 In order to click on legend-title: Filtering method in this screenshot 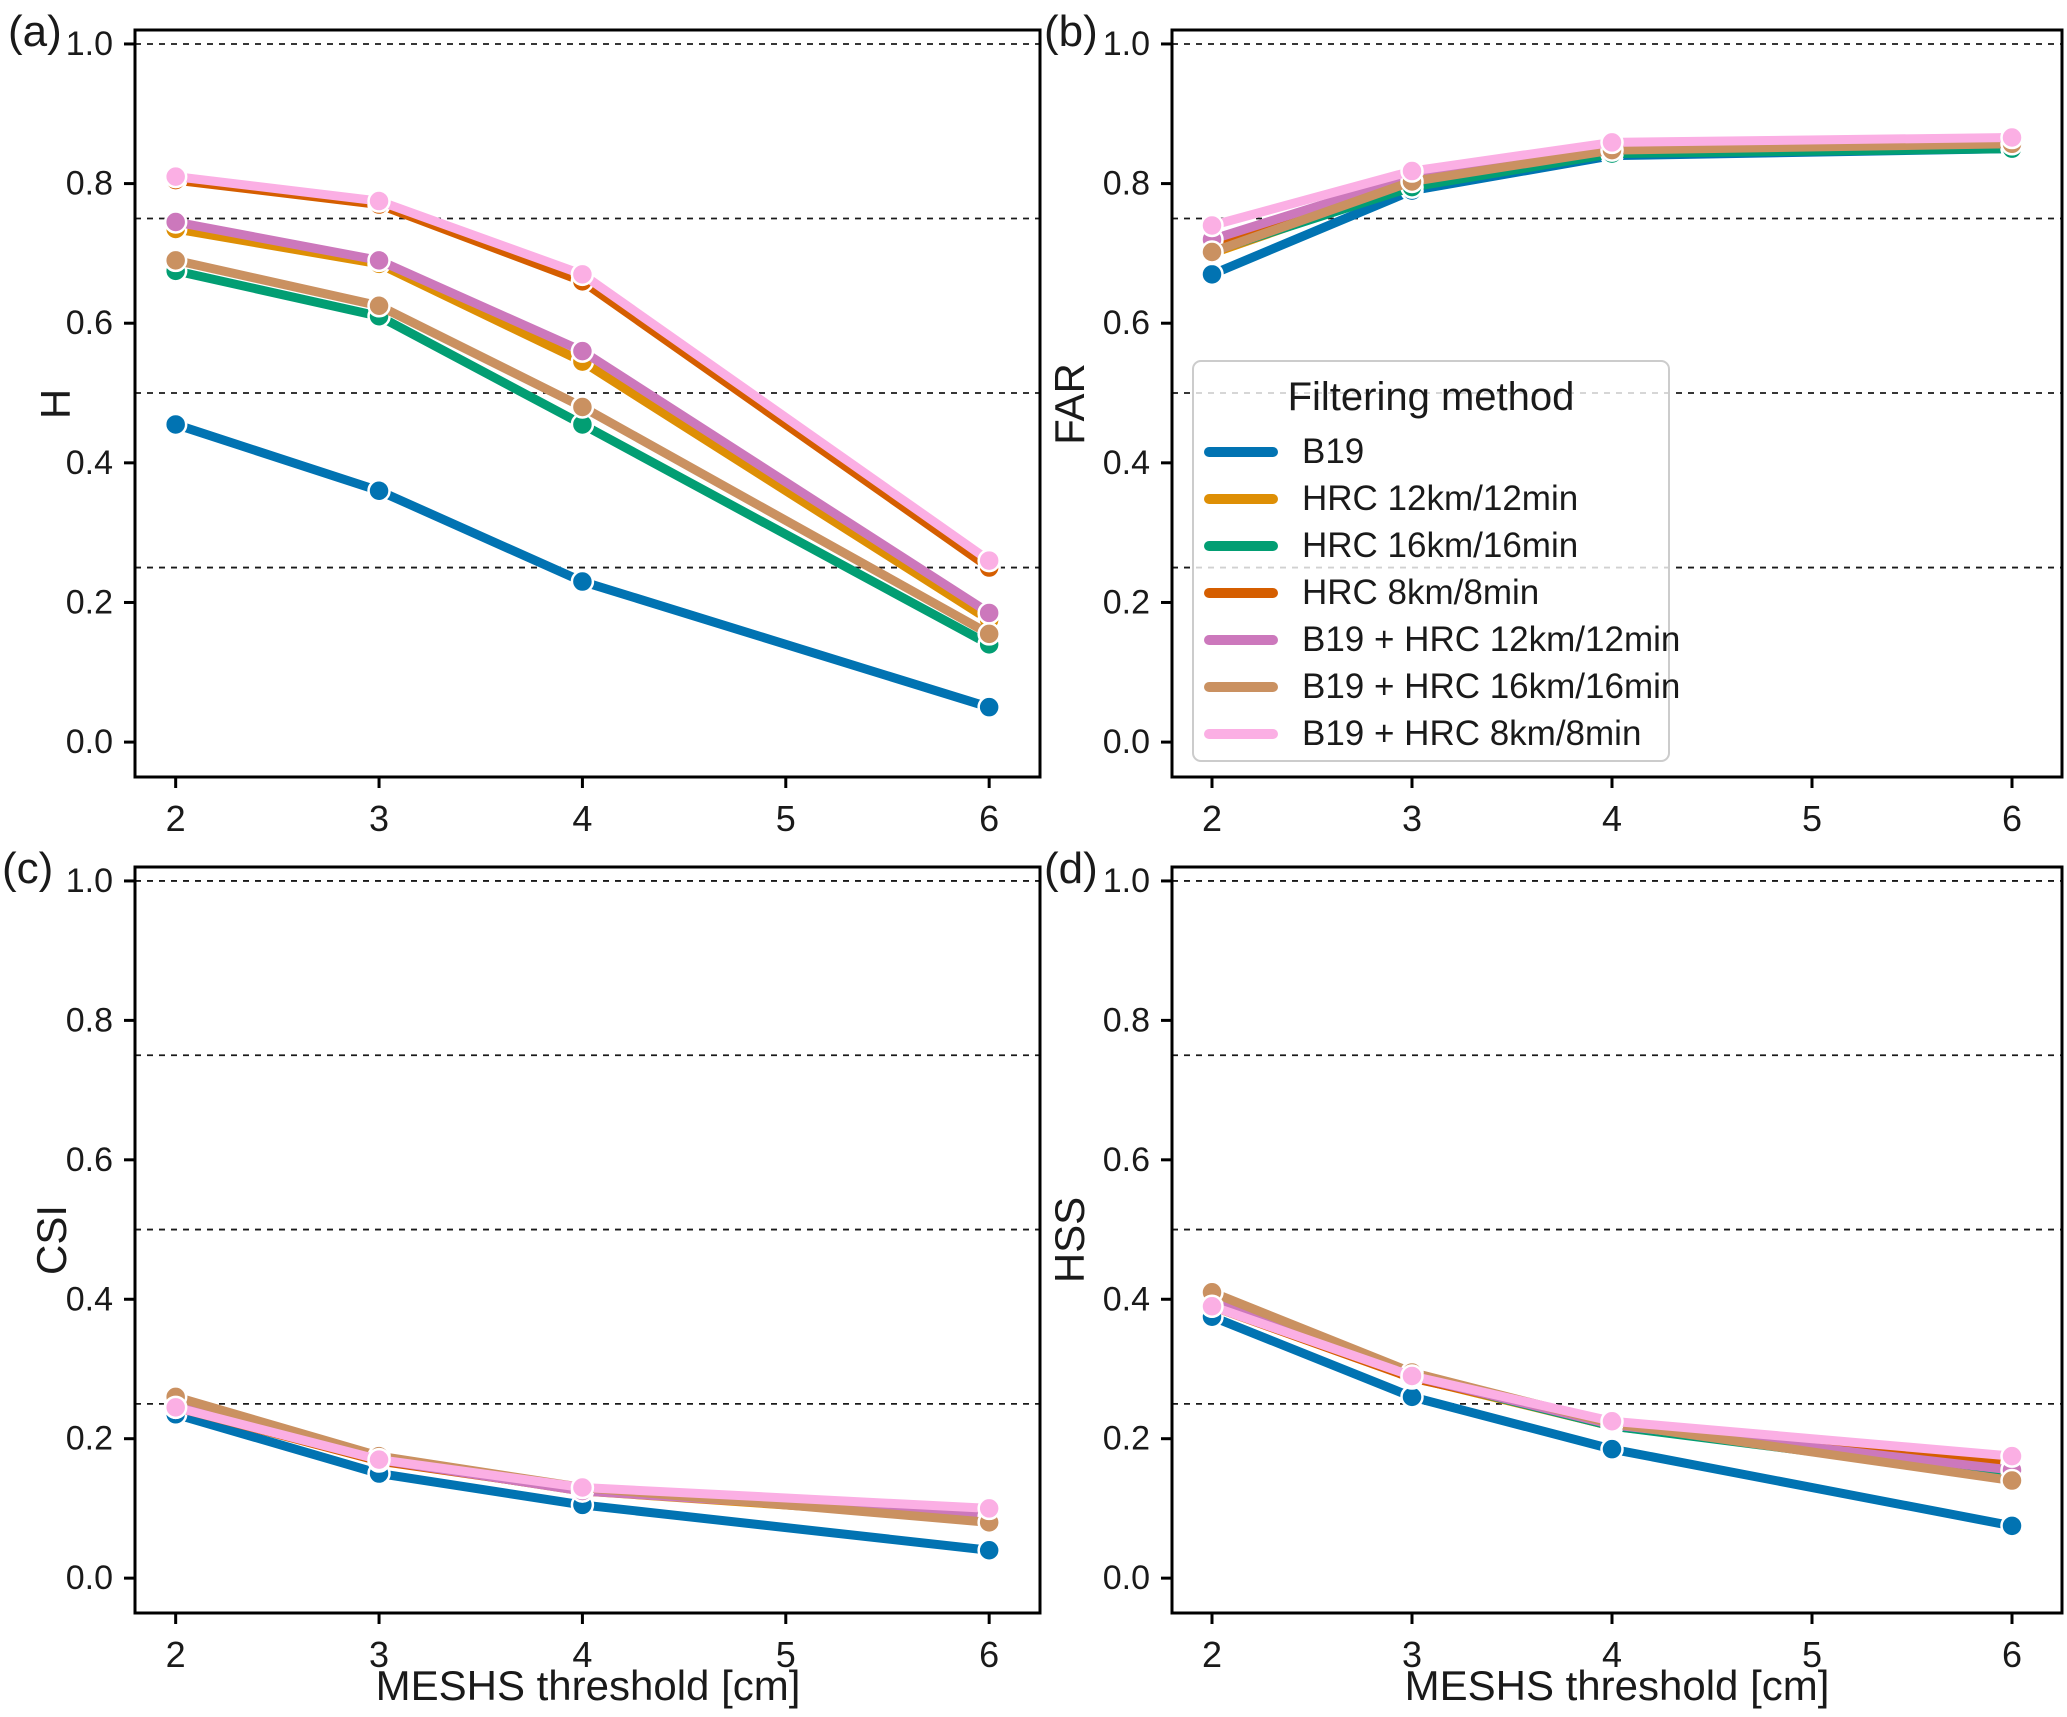, I will do `click(1431, 397)`.